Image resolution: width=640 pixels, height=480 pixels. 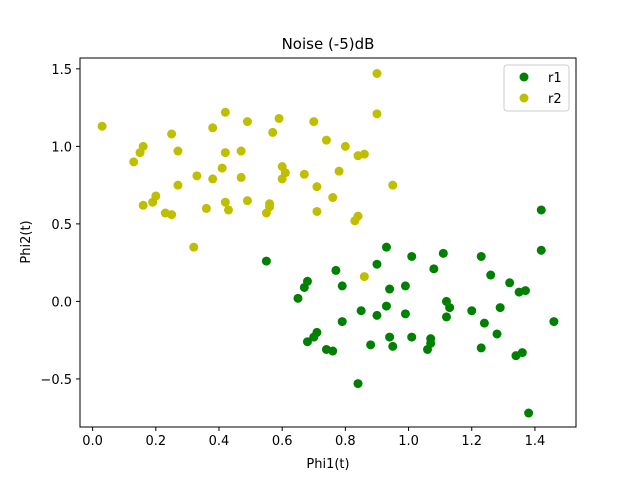 What do you see at coordinates (26, 241) in the screenshot?
I see `y-axis-title: Phi2(t)` at bounding box center [26, 241].